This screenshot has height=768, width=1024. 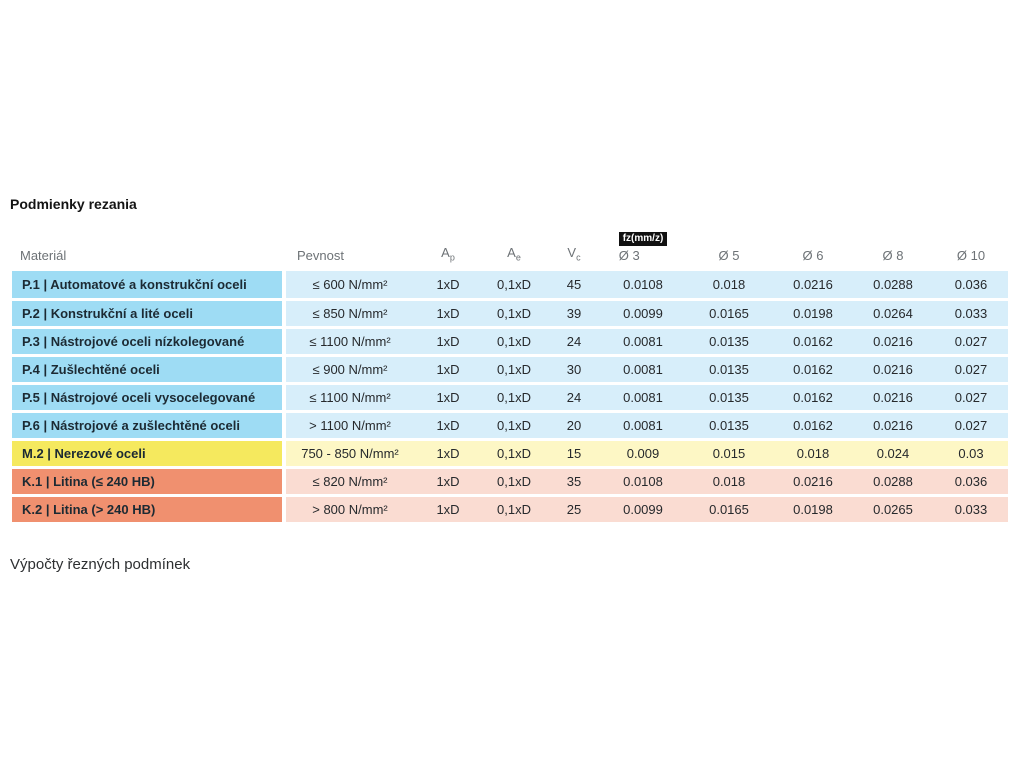 I want to click on col-header-d8: Ø 8, so click(x=893, y=255).